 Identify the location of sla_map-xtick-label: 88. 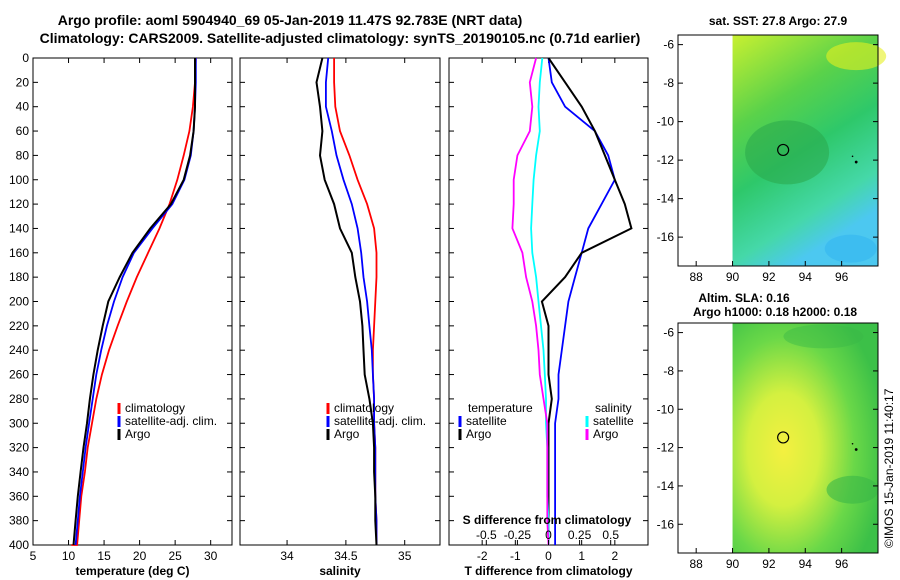
(697, 564).